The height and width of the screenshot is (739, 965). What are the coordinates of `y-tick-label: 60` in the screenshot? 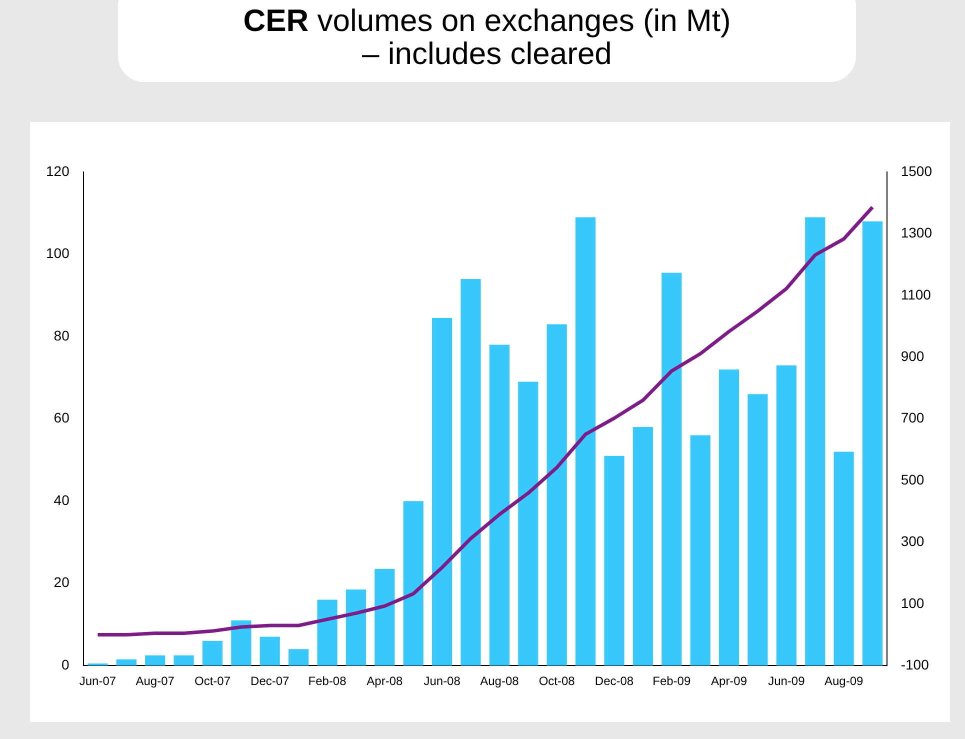 It's located at (62, 418).